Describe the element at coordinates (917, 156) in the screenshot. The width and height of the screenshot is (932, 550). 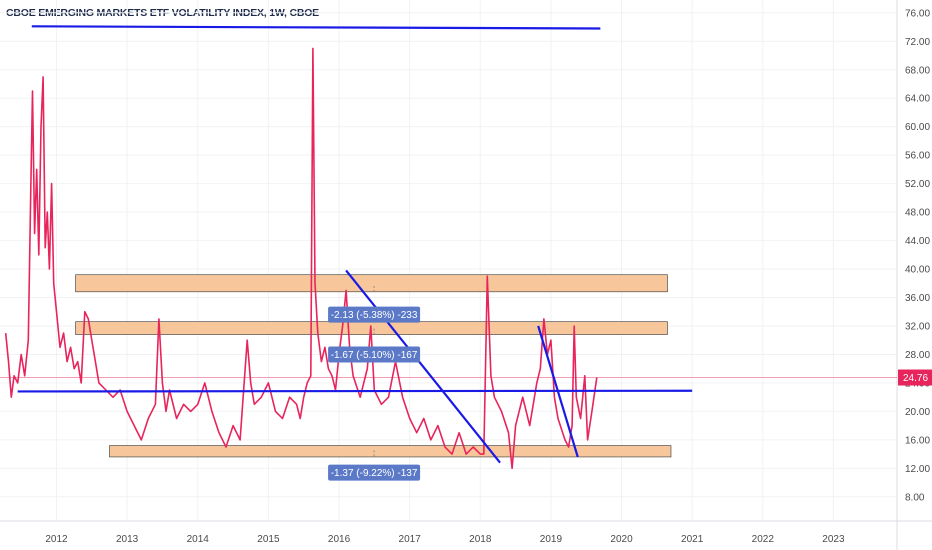
I see `y-tick-label: 56.00` at that location.